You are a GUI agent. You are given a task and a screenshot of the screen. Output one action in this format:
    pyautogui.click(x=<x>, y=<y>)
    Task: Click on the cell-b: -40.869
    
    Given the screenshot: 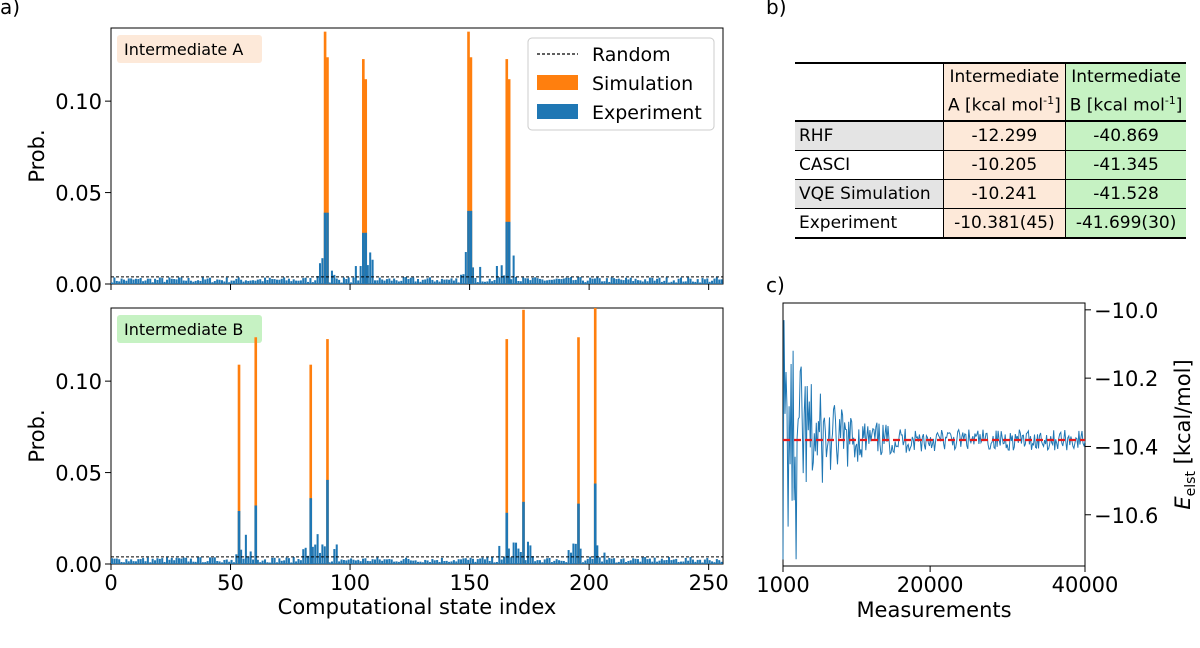 What is the action you would take?
    pyautogui.click(x=1125, y=136)
    